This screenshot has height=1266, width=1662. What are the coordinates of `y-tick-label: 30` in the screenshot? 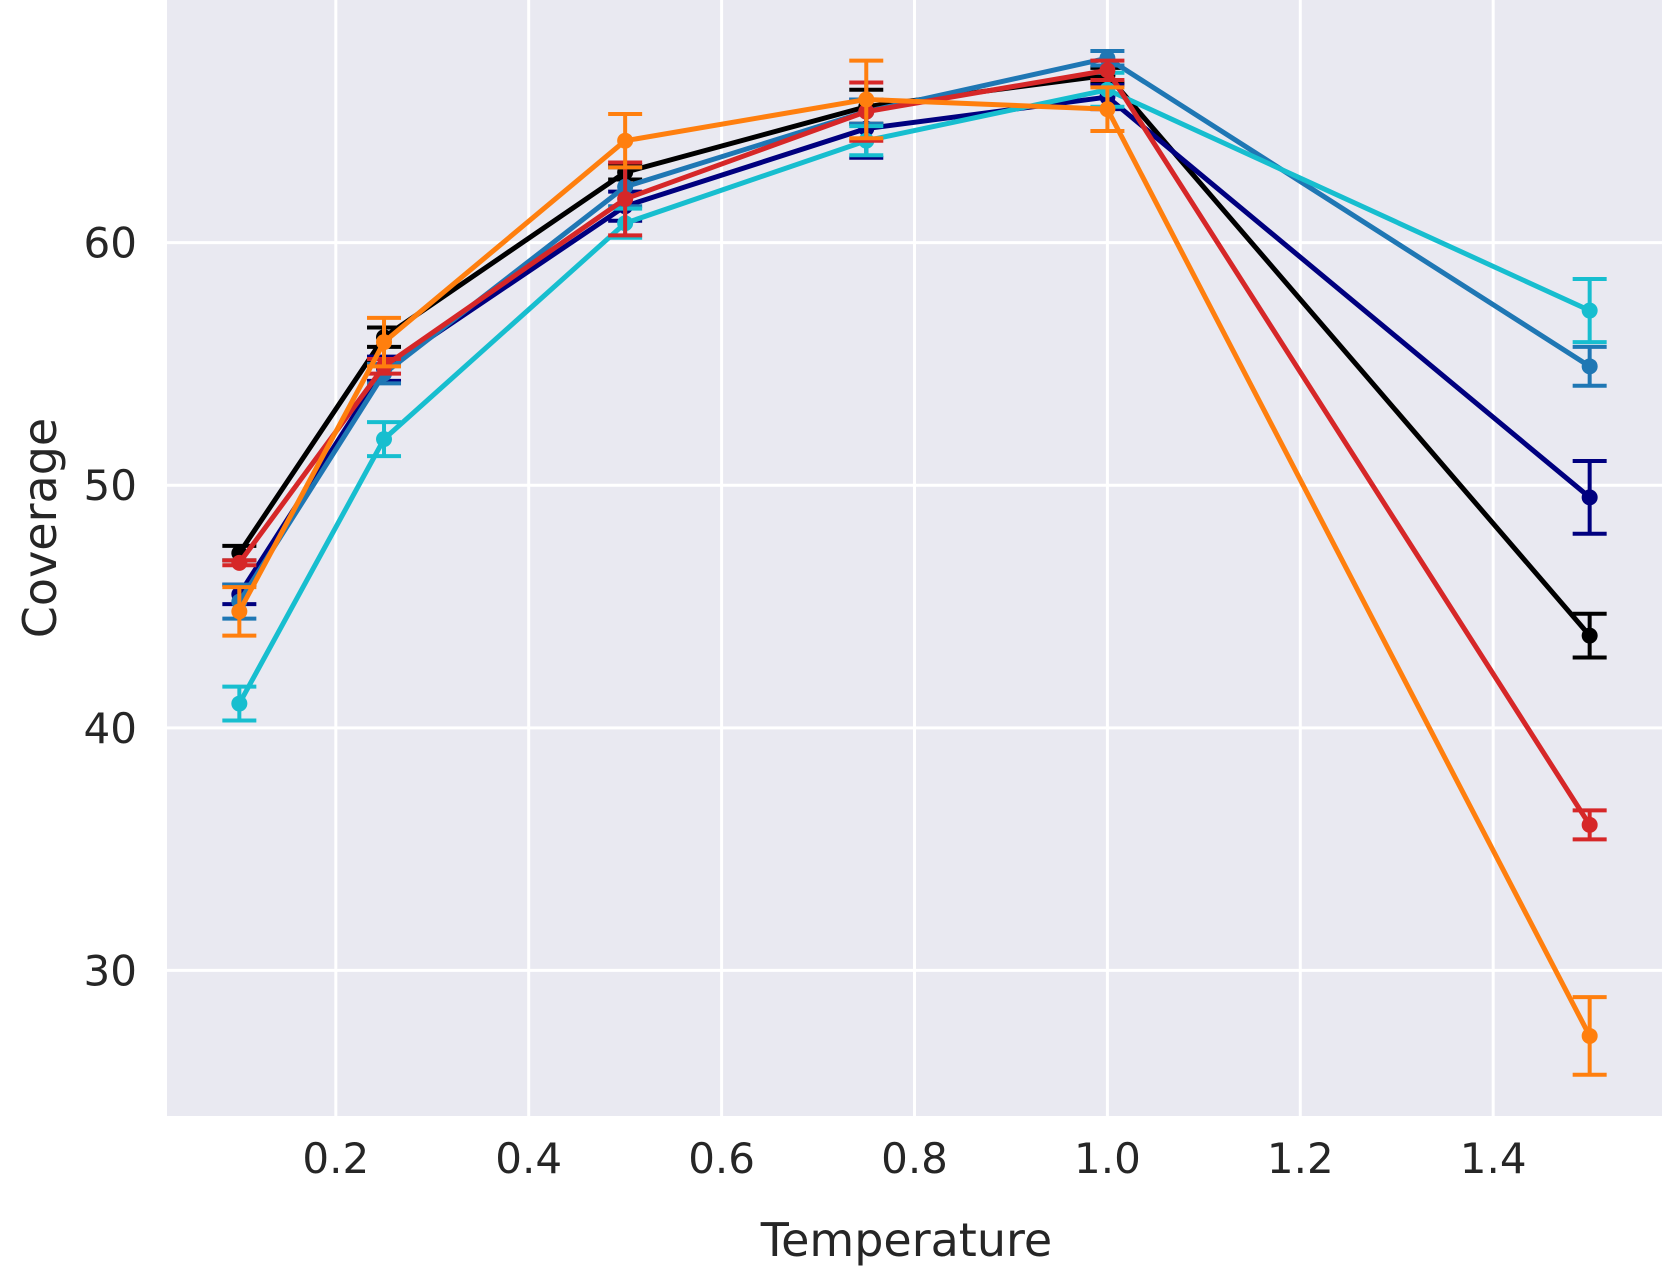 It's located at (110, 970).